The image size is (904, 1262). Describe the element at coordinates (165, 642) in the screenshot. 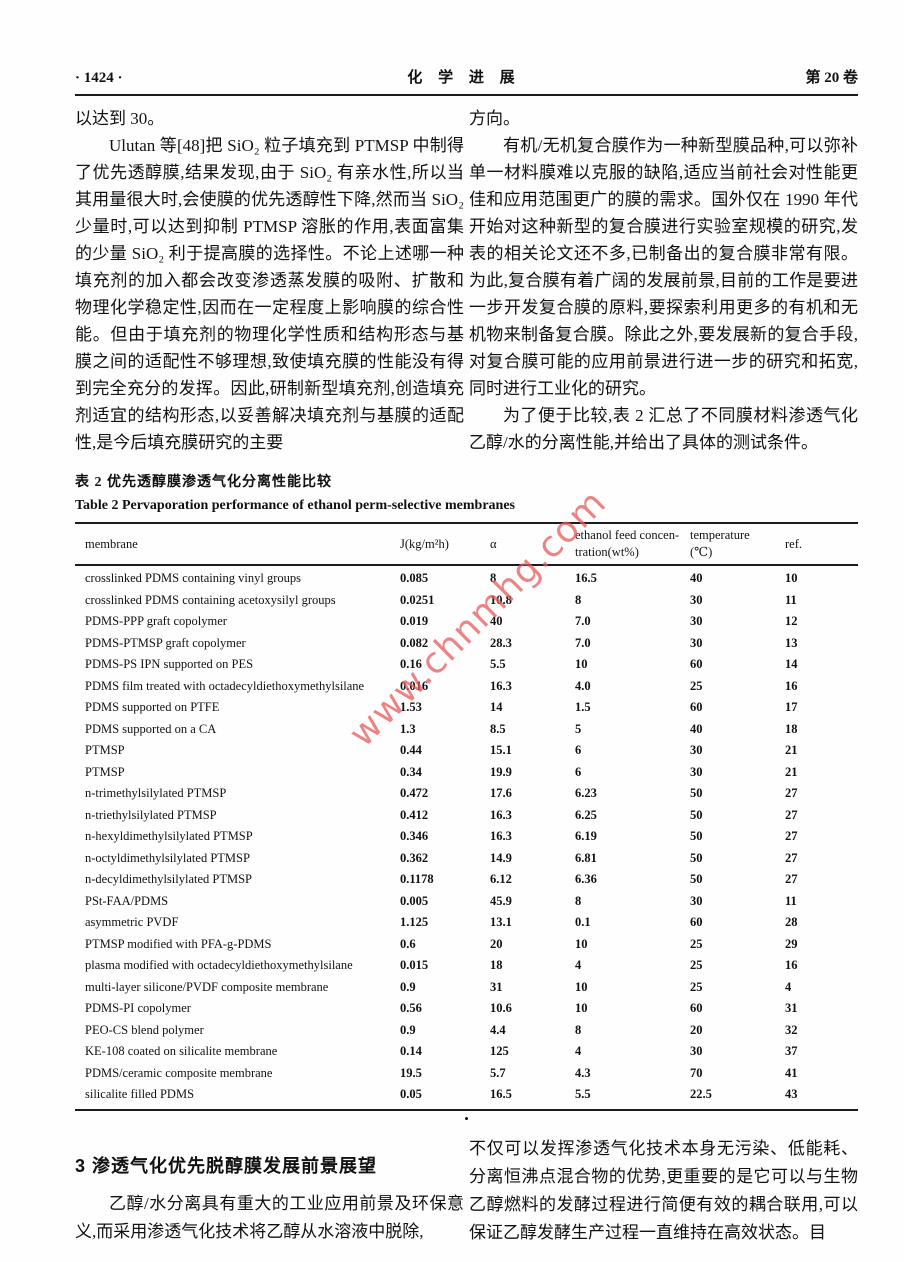

I see `cell-membrane: PDMS-PTMSP graft copolymer` at that location.